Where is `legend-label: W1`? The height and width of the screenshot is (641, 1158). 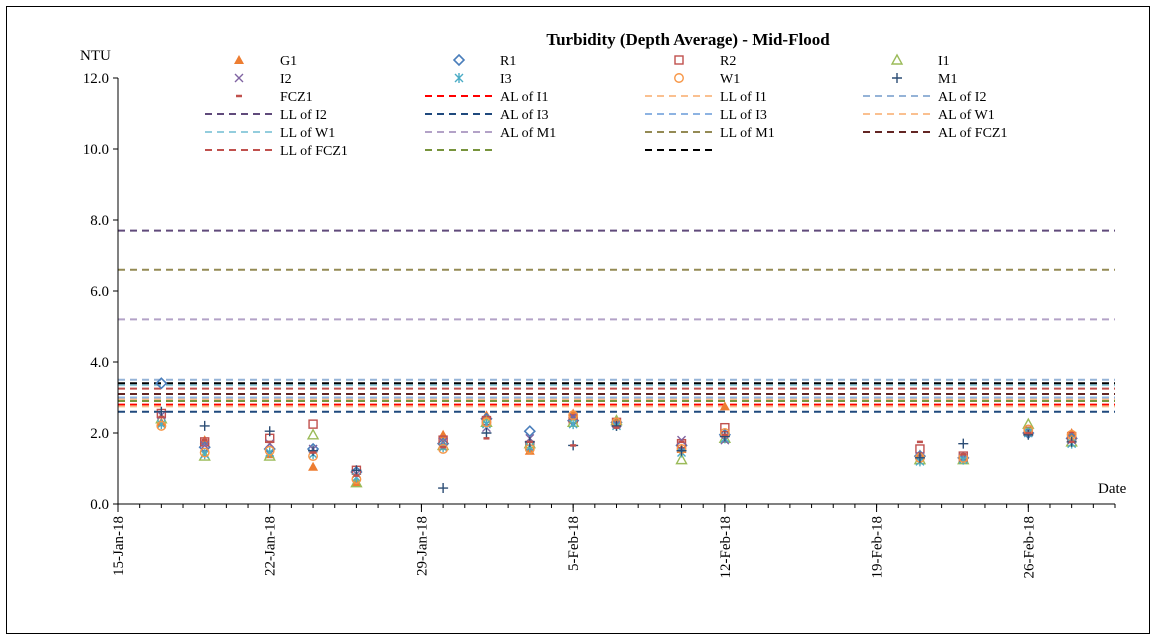
legend-label: W1 is located at coordinates (730, 79).